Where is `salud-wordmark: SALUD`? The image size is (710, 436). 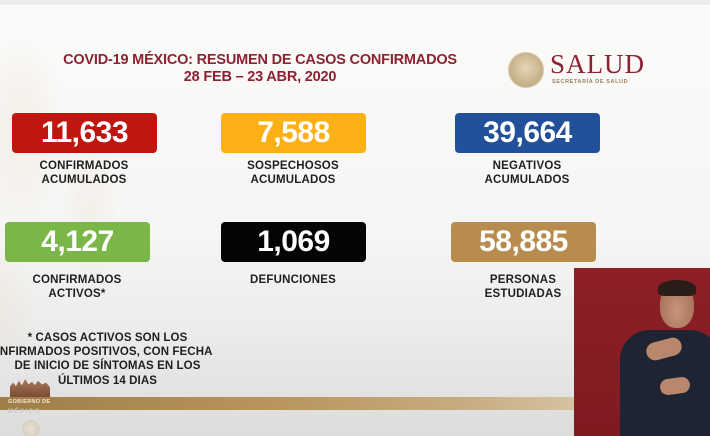 salud-wordmark: SALUD is located at coordinates (598, 64).